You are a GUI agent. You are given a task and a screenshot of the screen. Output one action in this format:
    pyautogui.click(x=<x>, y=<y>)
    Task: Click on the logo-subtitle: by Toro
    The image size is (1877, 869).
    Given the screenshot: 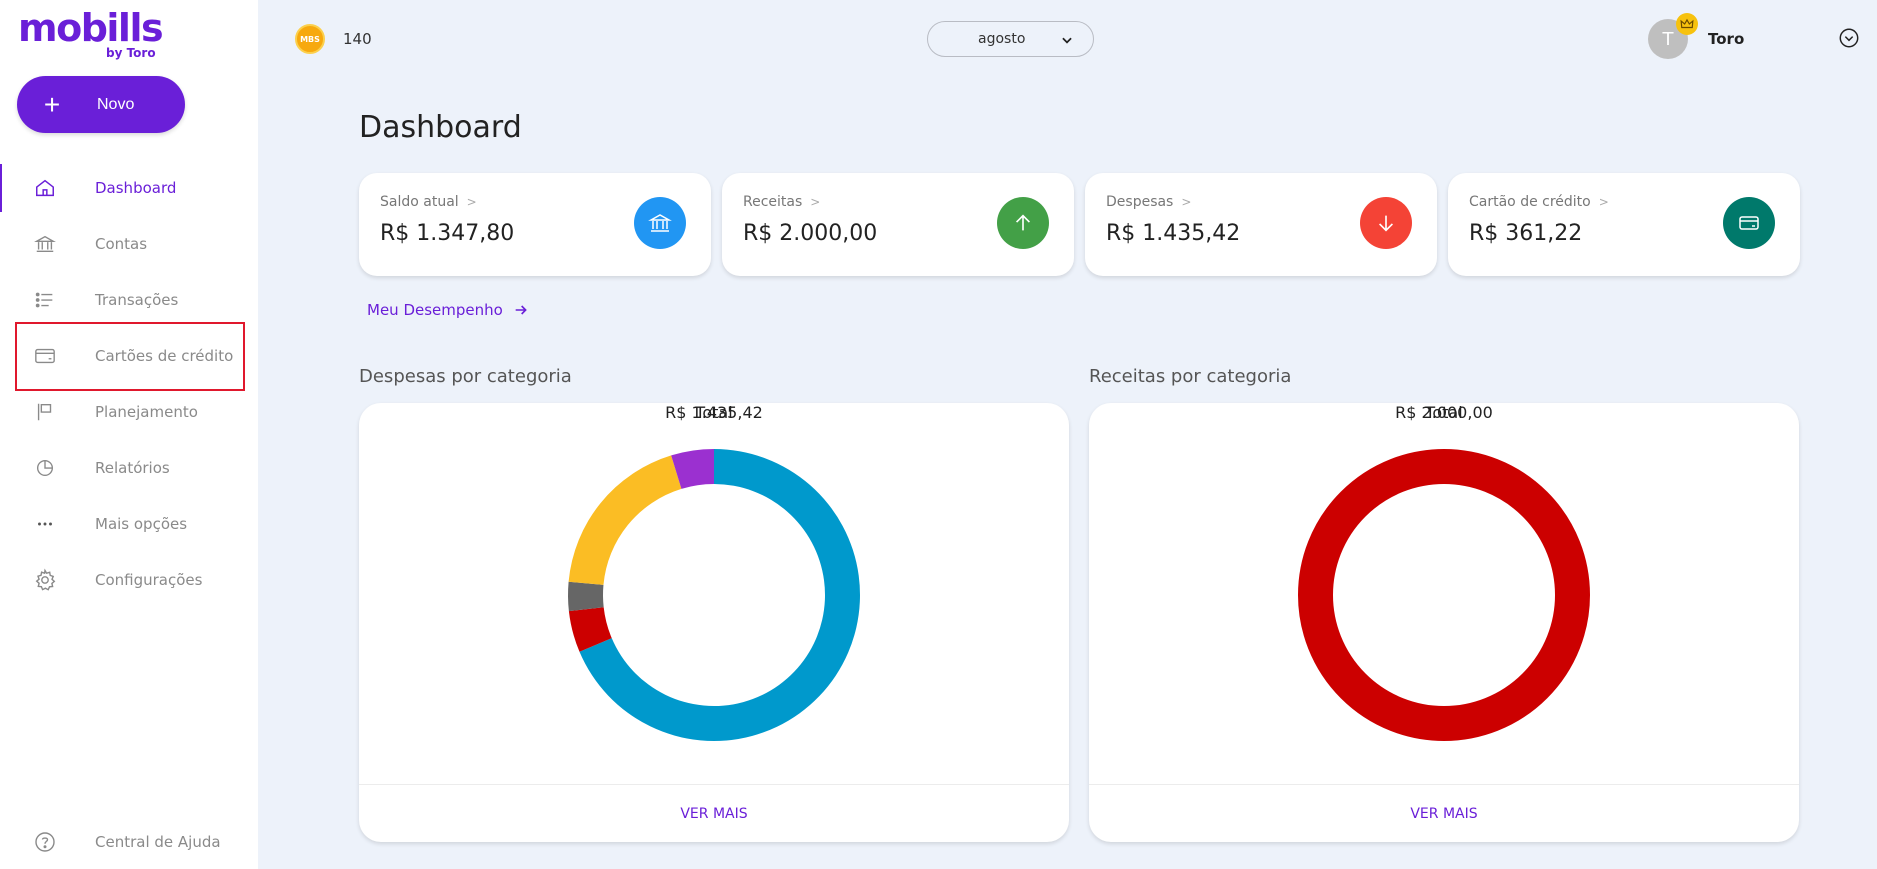 What is the action you would take?
    pyautogui.click(x=131, y=53)
    